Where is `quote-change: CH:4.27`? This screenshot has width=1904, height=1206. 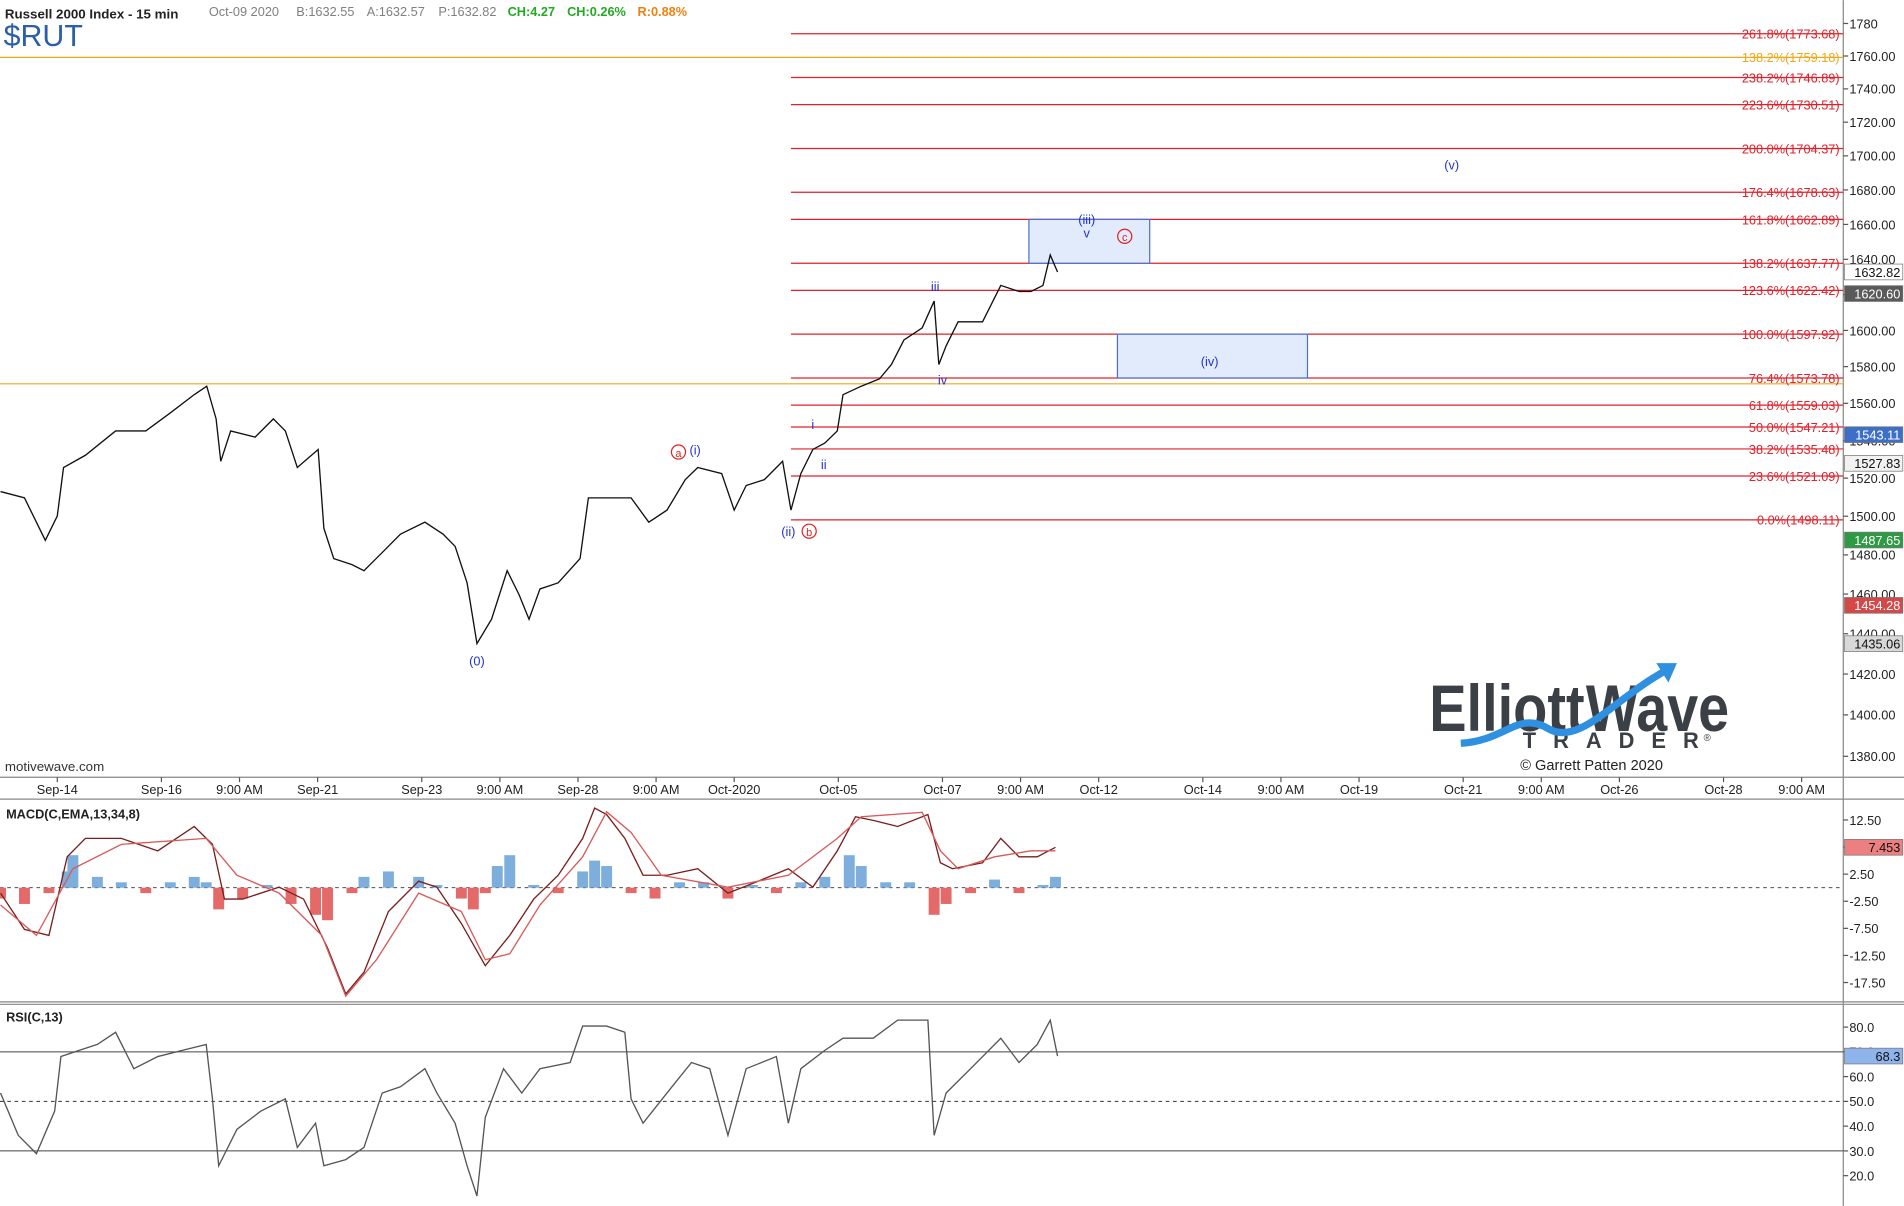 quote-change: CH:4.27 is located at coordinates (531, 11).